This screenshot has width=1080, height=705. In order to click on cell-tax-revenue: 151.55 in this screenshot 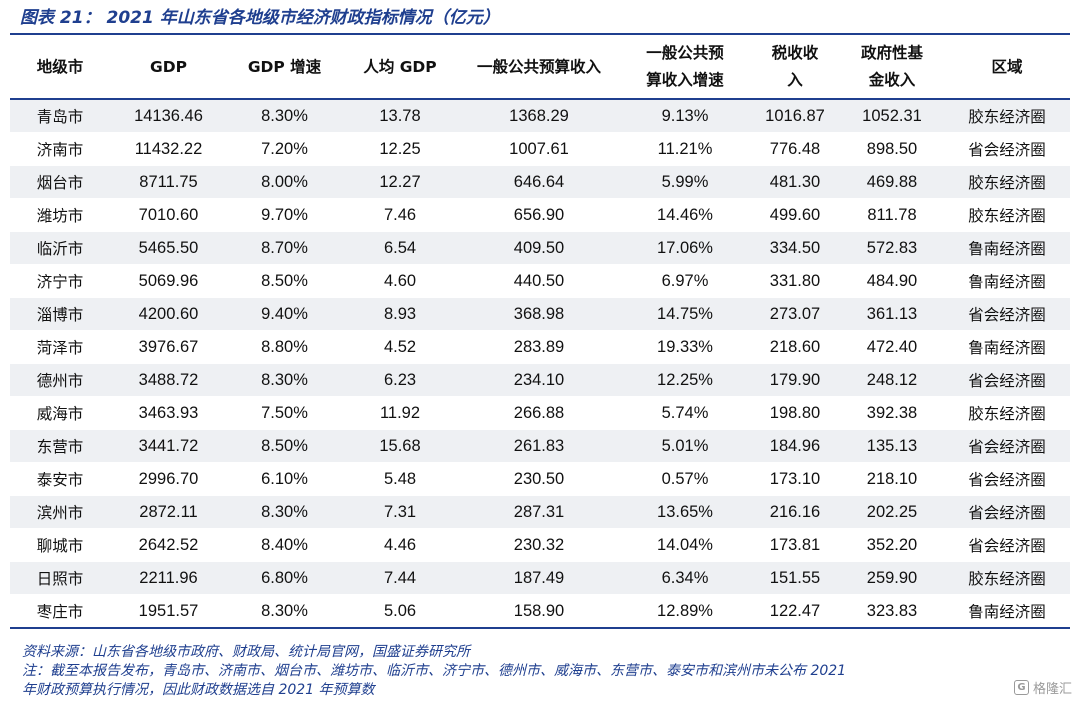, I will do `click(795, 578)`.